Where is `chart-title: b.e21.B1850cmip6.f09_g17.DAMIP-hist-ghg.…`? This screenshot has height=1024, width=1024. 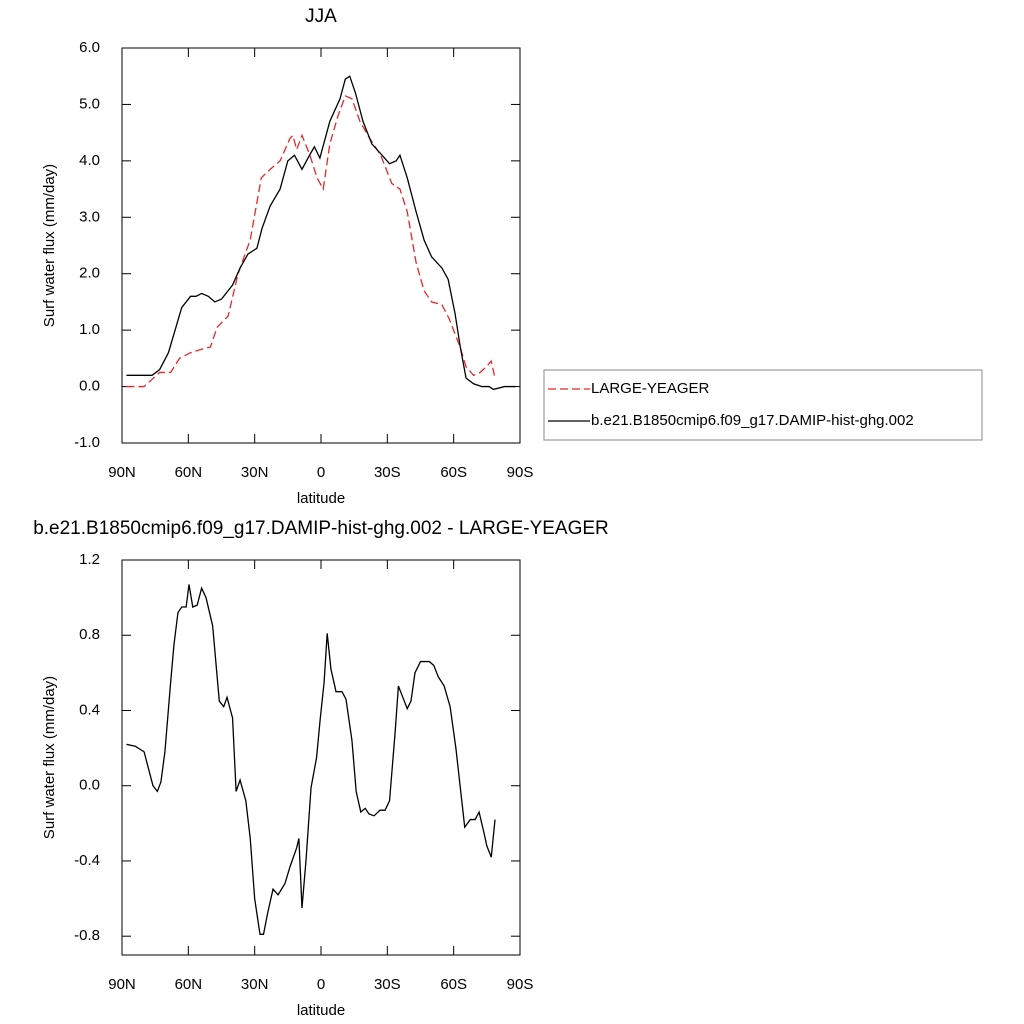
chart-title: b.e21.B1850cmip6.f09_g17.DAMIP-hist-ghg.… is located at coordinates (321, 528).